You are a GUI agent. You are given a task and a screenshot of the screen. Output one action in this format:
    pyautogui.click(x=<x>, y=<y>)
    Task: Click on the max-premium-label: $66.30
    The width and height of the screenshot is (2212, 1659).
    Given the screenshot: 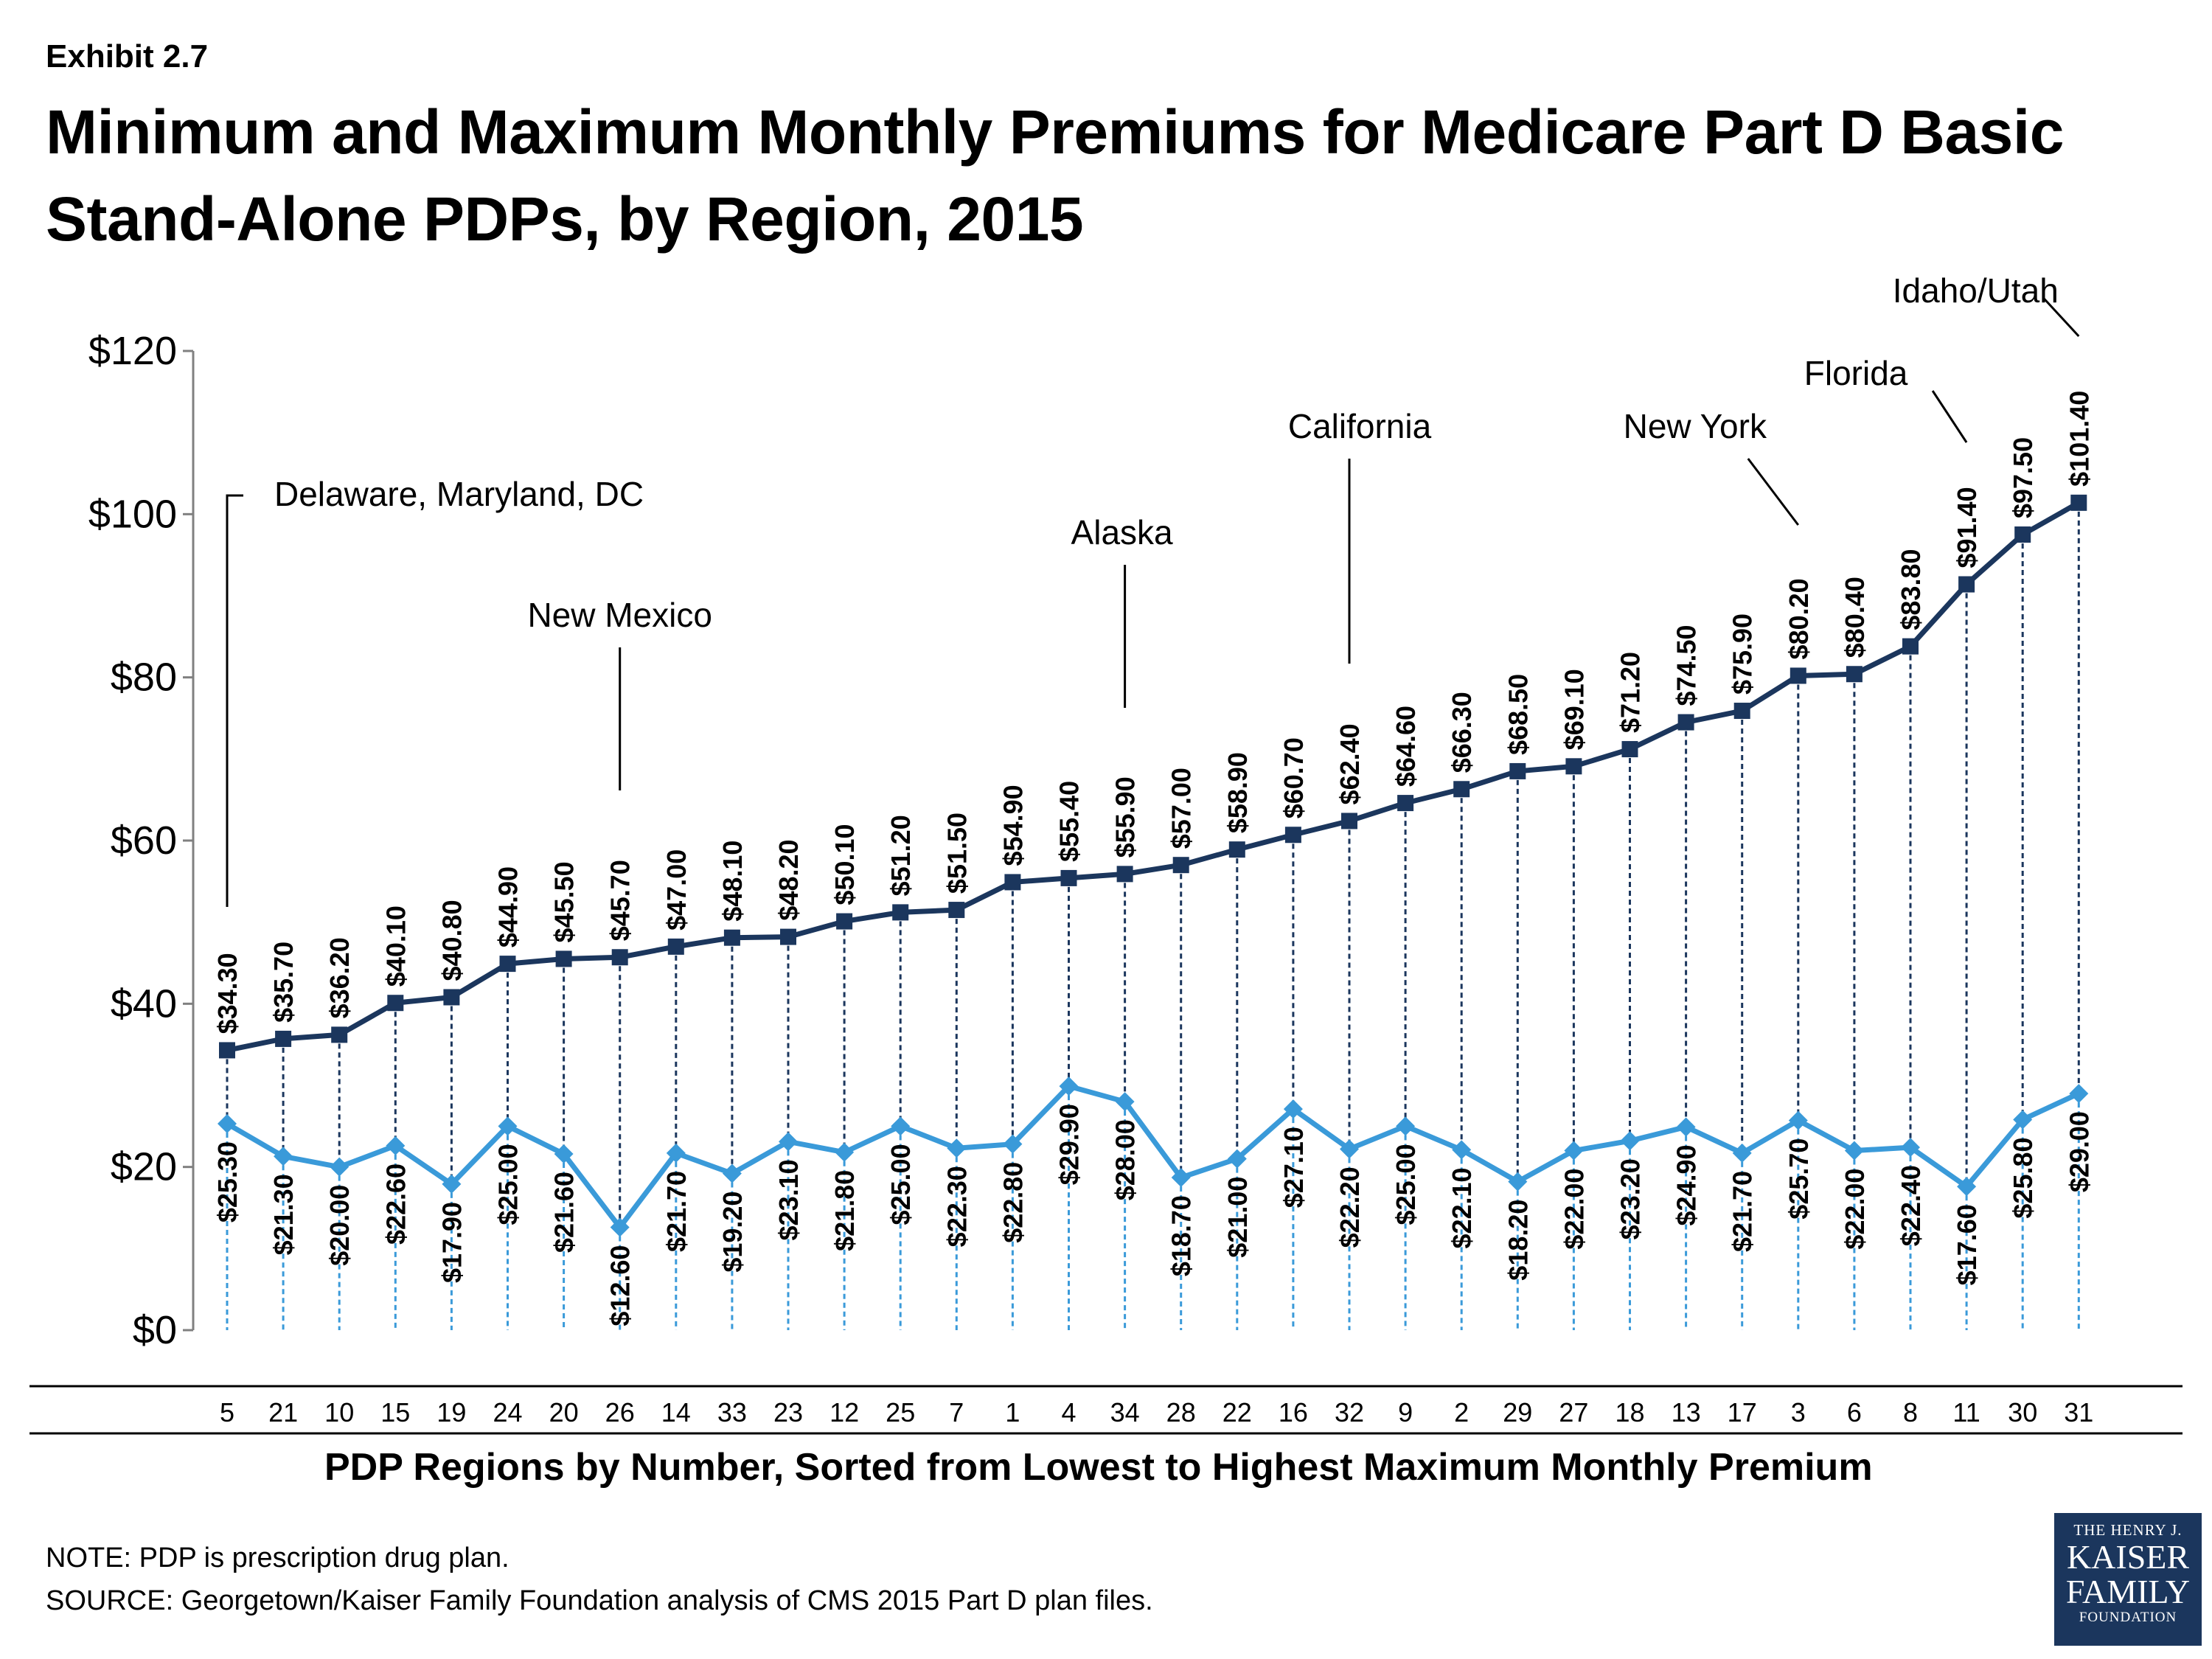 What is the action you would take?
    pyautogui.click(x=1462, y=732)
    